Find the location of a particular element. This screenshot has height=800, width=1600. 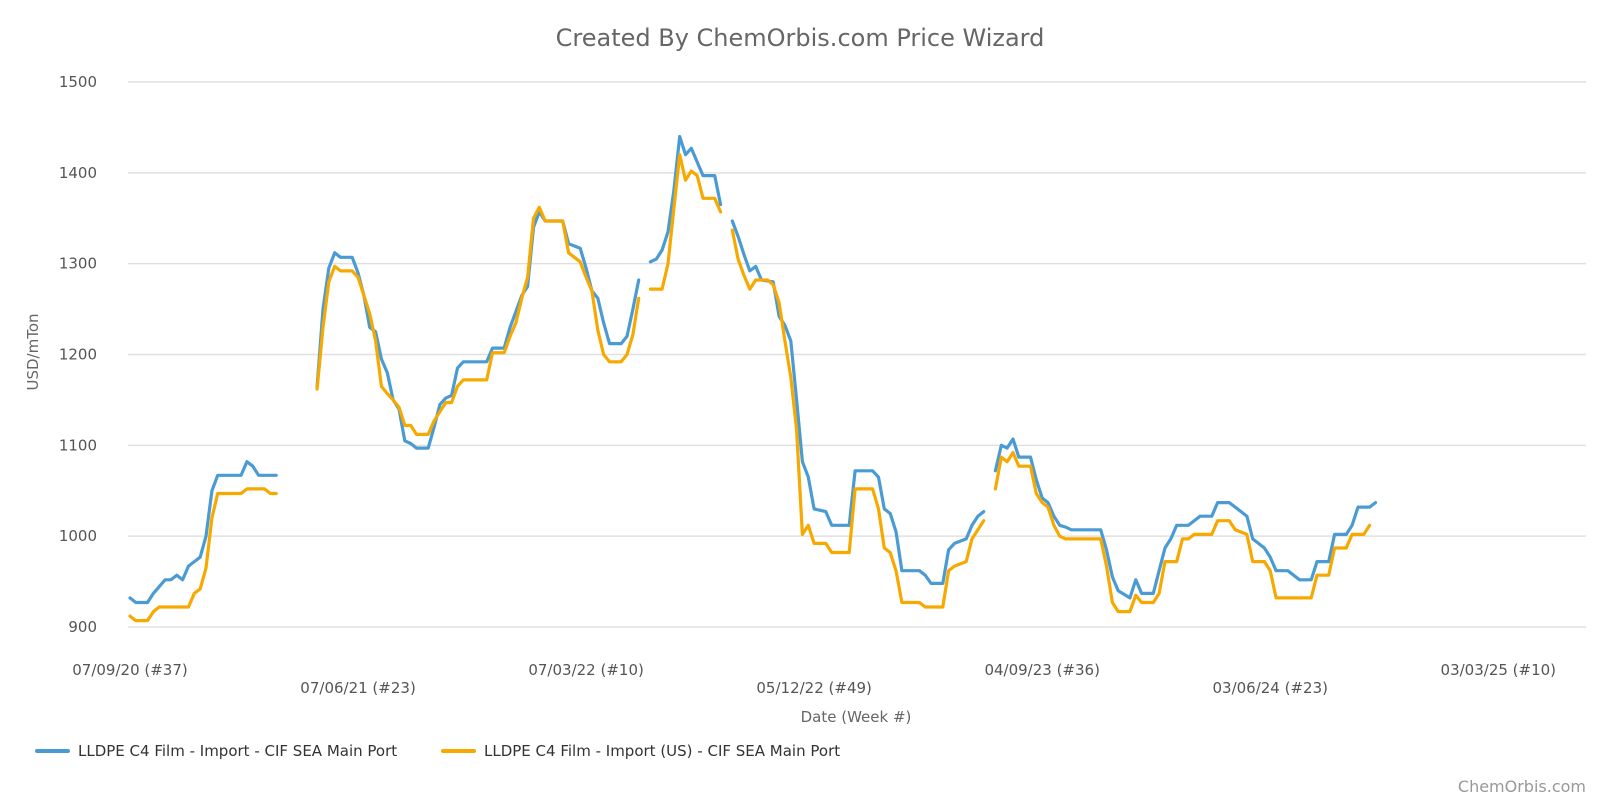

y-tick-label: 1200 is located at coordinates (78, 355).